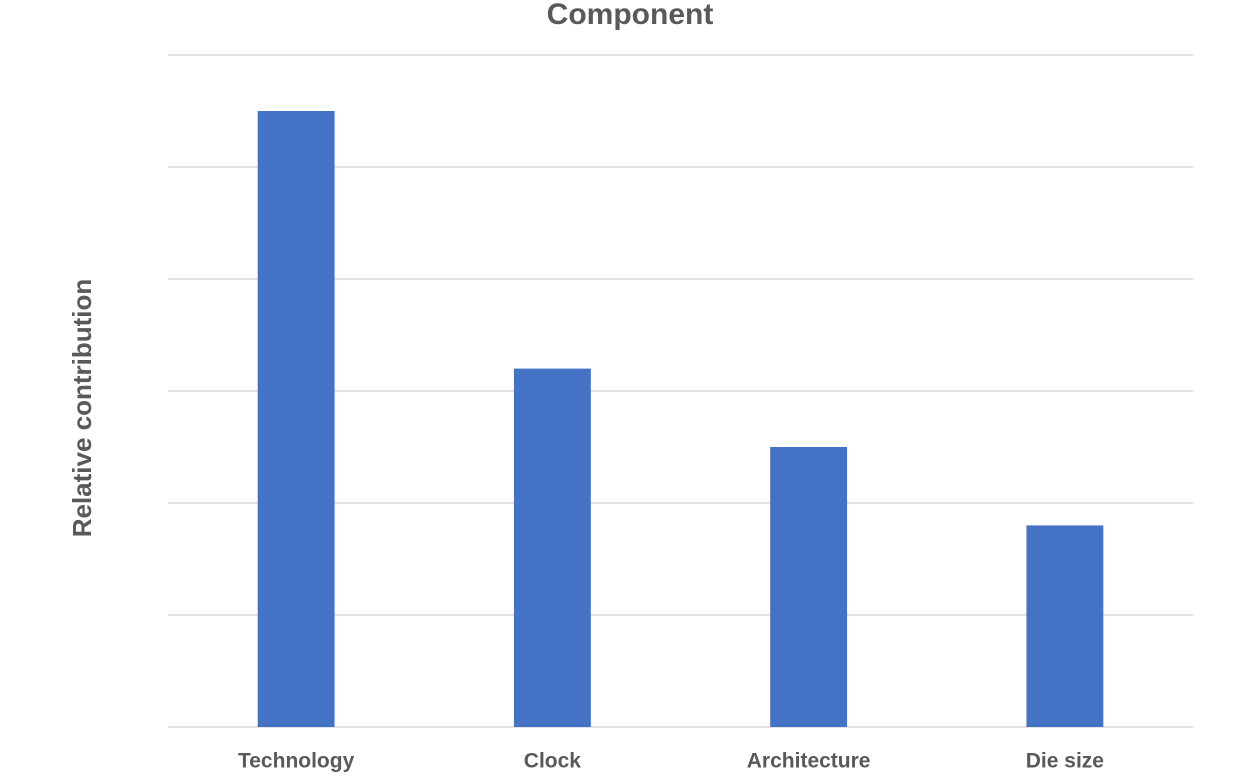 The height and width of the screenshot is (782, 1247). I want to click on x-tick-label: Clock, so click(553, 761).